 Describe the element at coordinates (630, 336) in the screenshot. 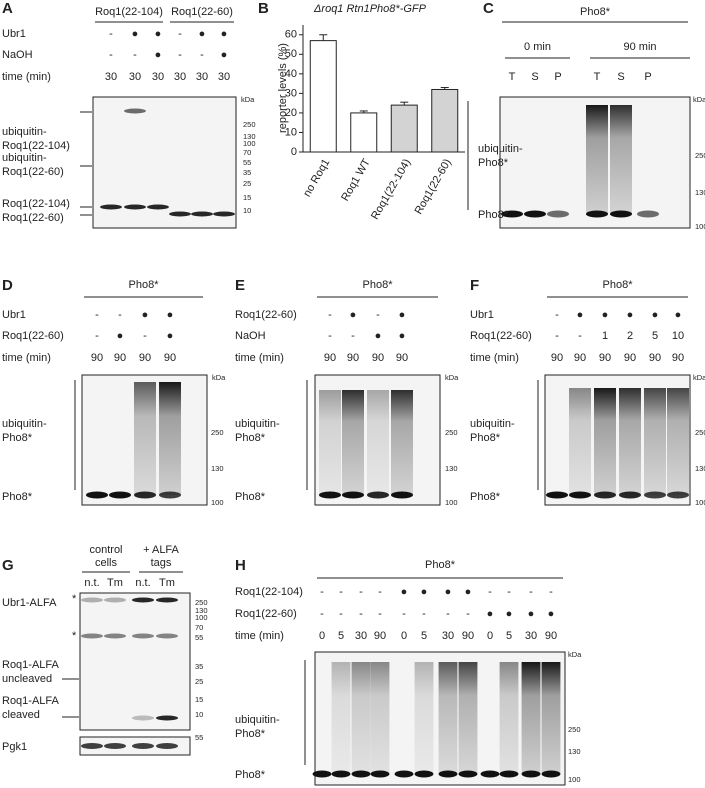

I see `cell: 2` at that location.